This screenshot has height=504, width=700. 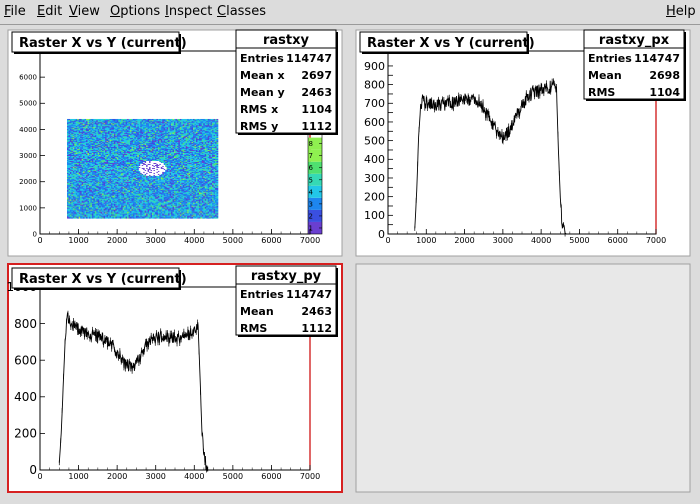 What do you see at coordinates (49, 11) in the screenshot?
I see `menu-edit: Edit` at bounding box center [49, 11].